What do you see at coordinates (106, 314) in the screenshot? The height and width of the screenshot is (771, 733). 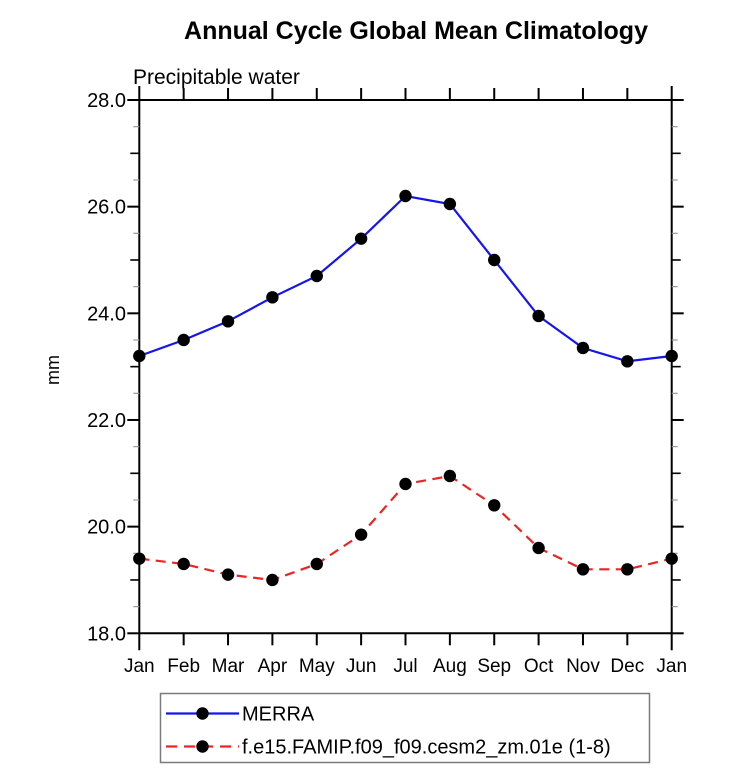 I see `y-tick-label: 24.0` at bounding box center [106, 314].